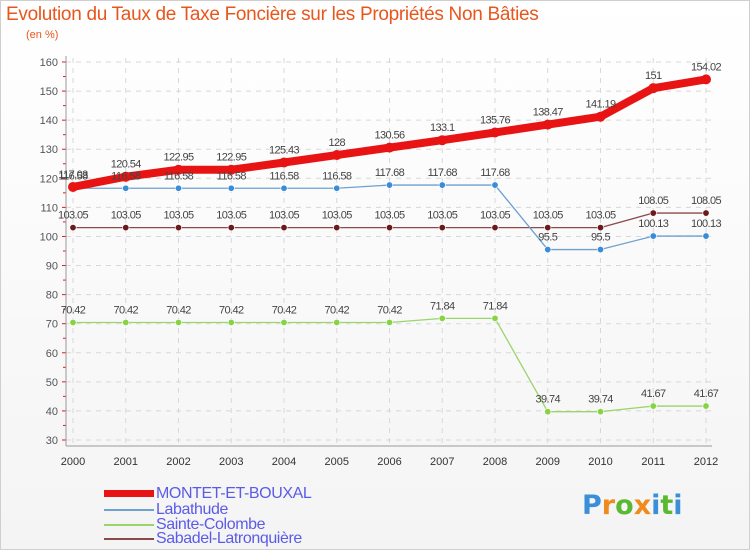  I want to click on logo-letter: t, so click(667, 505).